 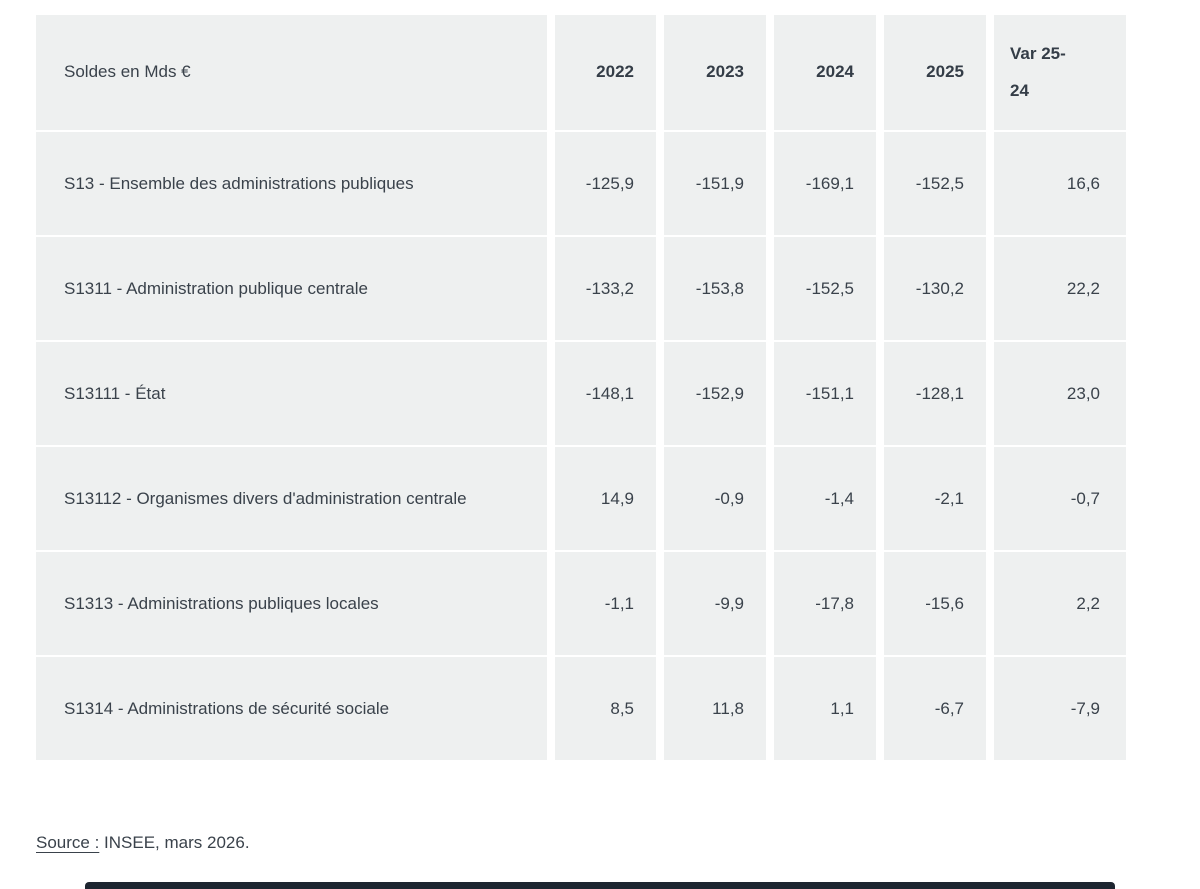 I want to click on source-note: Source : INSEE, mars 2026., so click(x=143, y=843).